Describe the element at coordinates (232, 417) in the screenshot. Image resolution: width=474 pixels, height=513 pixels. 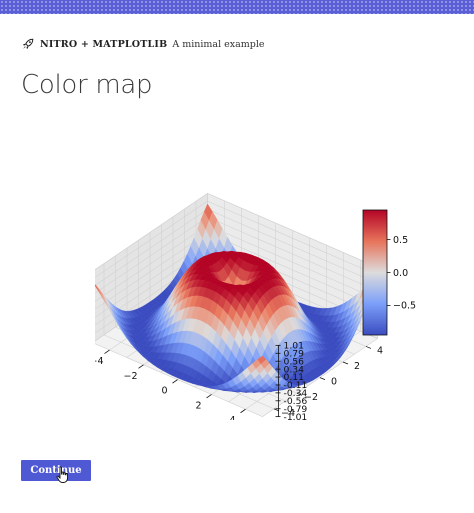
I see `x-tick-label: 4` at that location.